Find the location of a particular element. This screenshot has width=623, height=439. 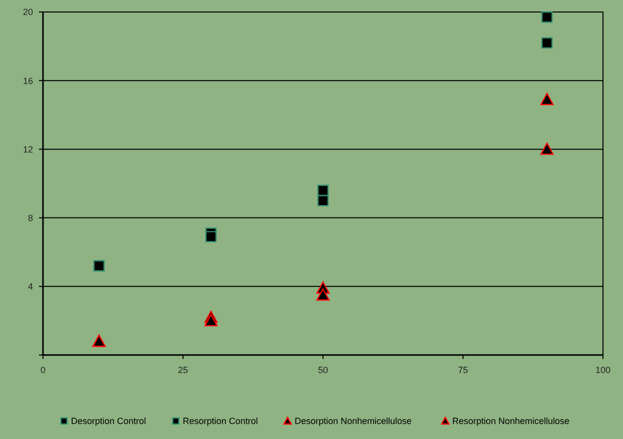

y-tick-label: 12 is located at coordinates (27, 149).